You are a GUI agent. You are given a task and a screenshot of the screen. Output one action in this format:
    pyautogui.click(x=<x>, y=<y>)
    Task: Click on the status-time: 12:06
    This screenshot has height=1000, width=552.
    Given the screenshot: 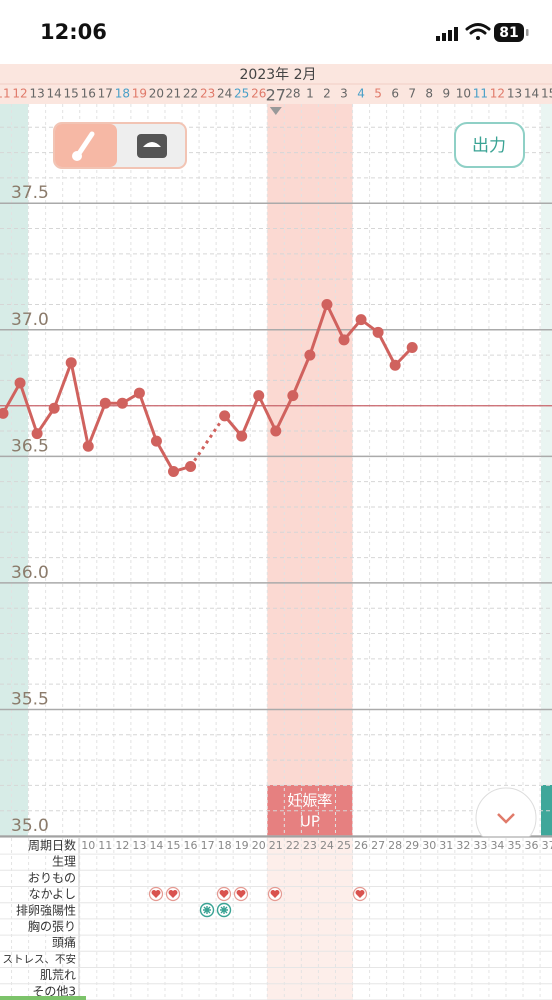 What is the action you would take?
    pyautogui.click(x=73, y=32)
    